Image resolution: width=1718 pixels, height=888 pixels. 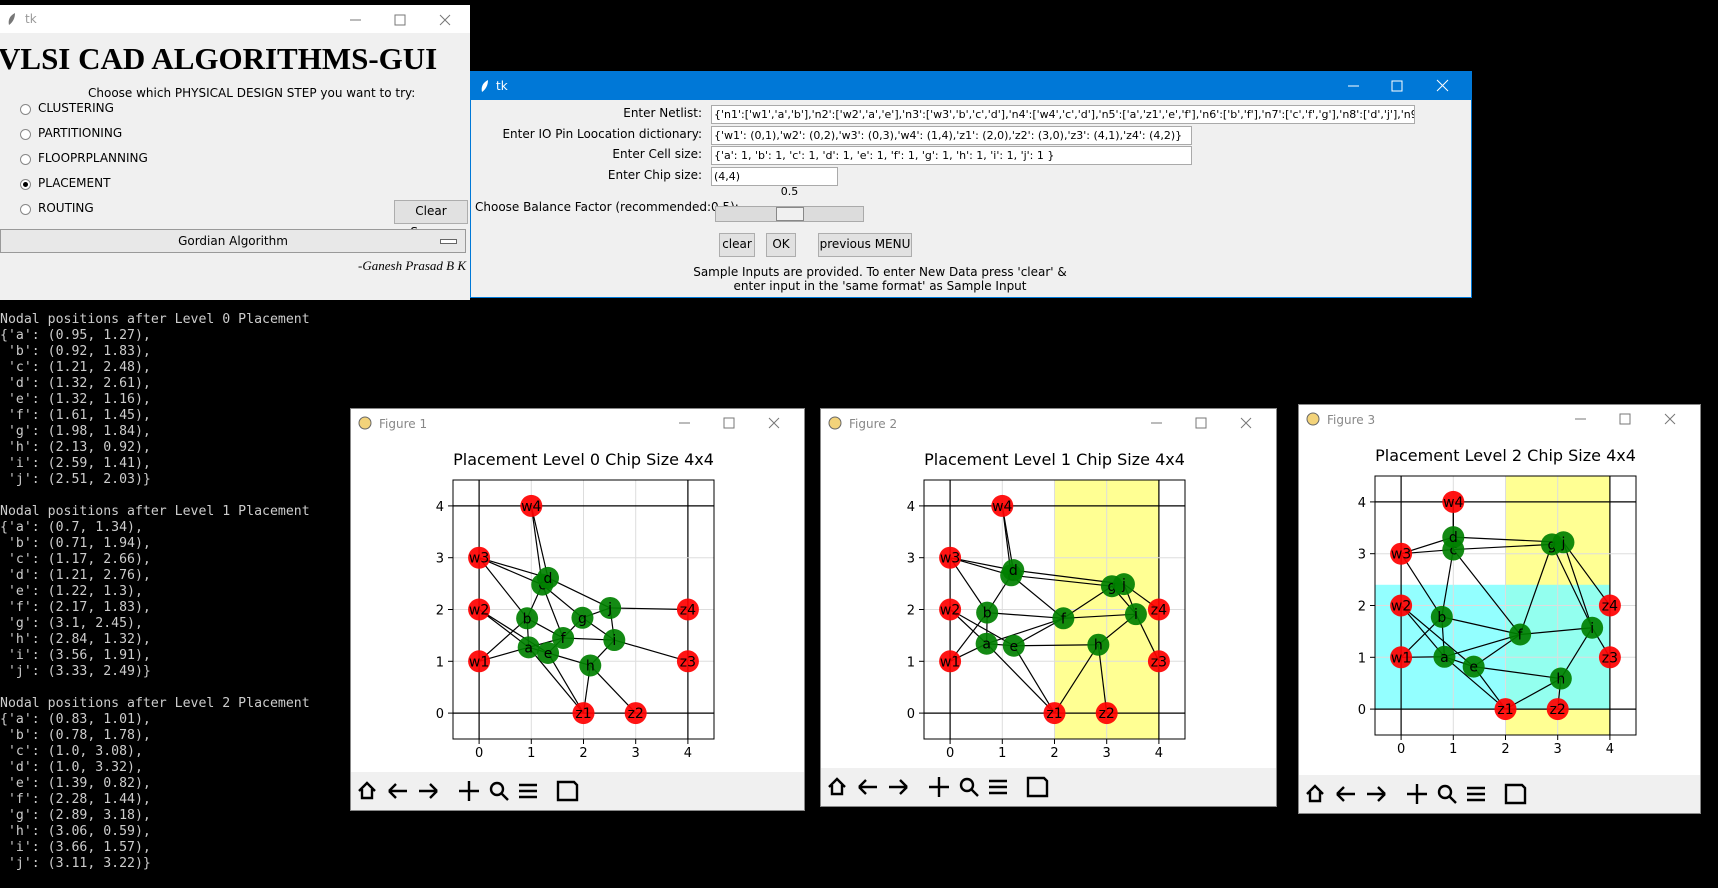 I want to click on x-tick-label: 1, so click(x=531, y=753).